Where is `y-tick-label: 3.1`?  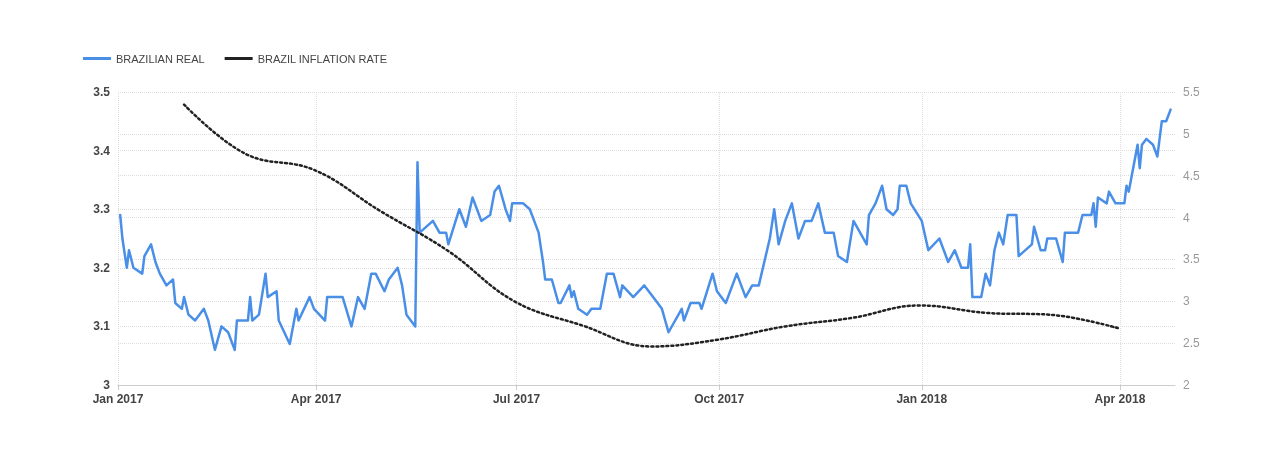 y-tick-label: 3.1 is located at coordinates (102, 326).